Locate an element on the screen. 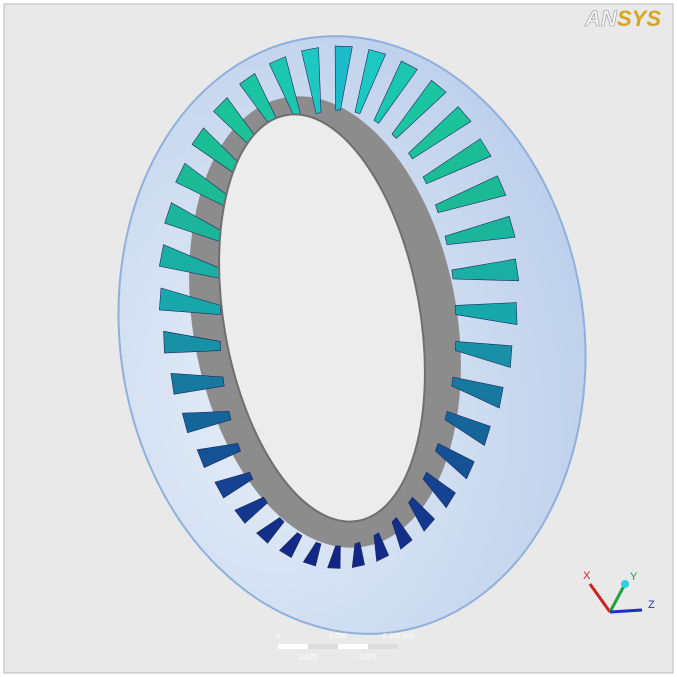  scale-label: 0 is located at coordinates (278, 636).